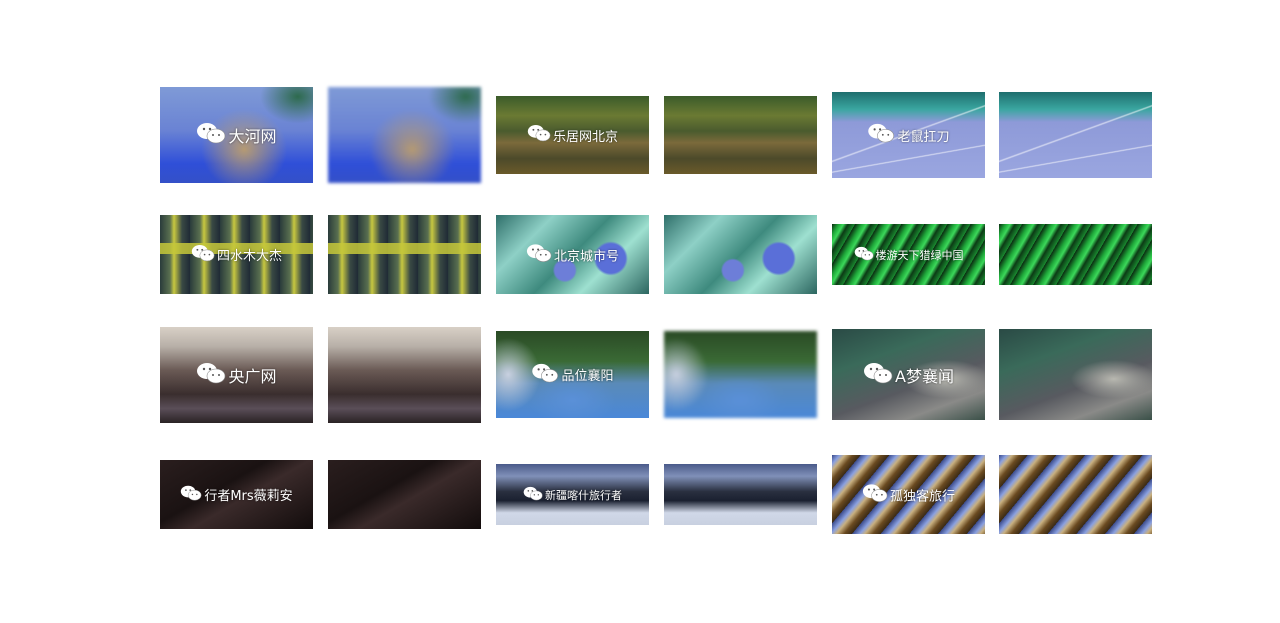 The width and height of the screenshot is (1280, 623). Describe the element at coordinates (908, 135) in the screenshot. I see `watermarked-image-3: 老鼠扛刀` at that location.